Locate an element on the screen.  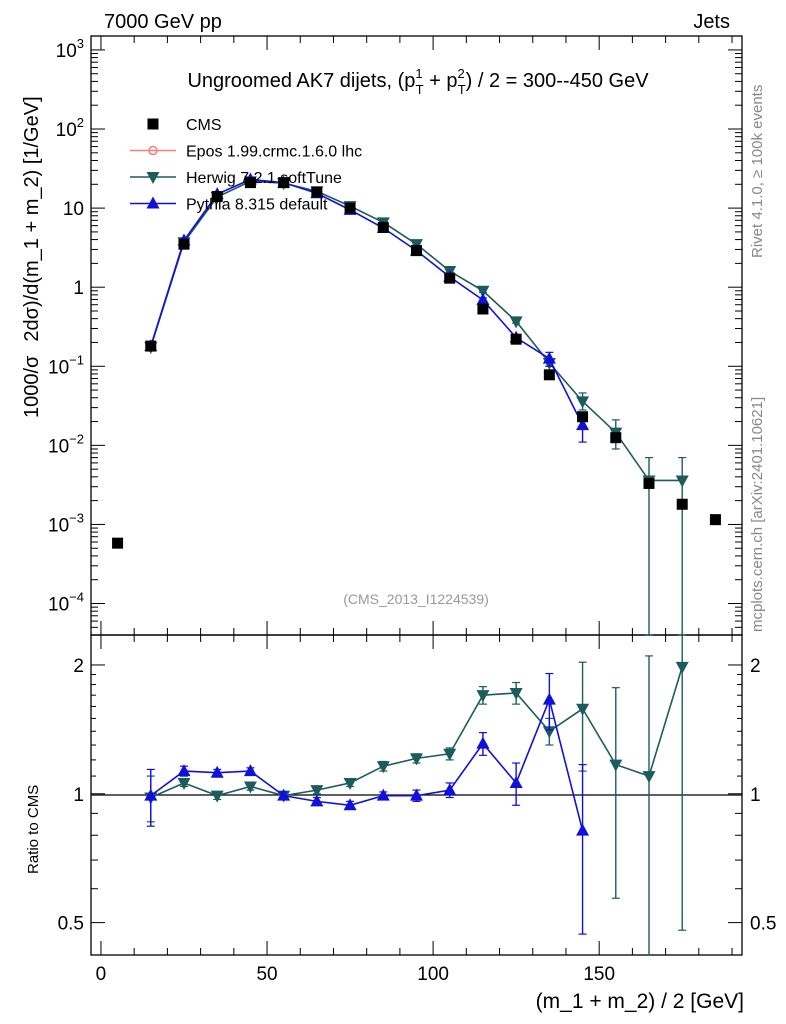
y-axis-label-main: 1000/σ2dσ)/d(m_1 + m_2) [1/GeV] is located at coordinates (32, 257).